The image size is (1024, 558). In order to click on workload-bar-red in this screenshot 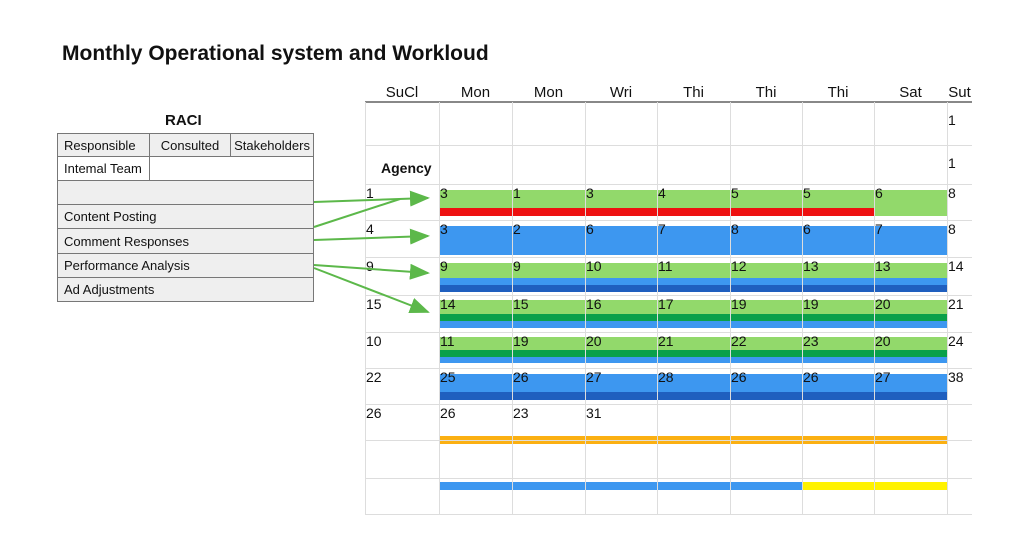, I will do `click(656, 212)`.